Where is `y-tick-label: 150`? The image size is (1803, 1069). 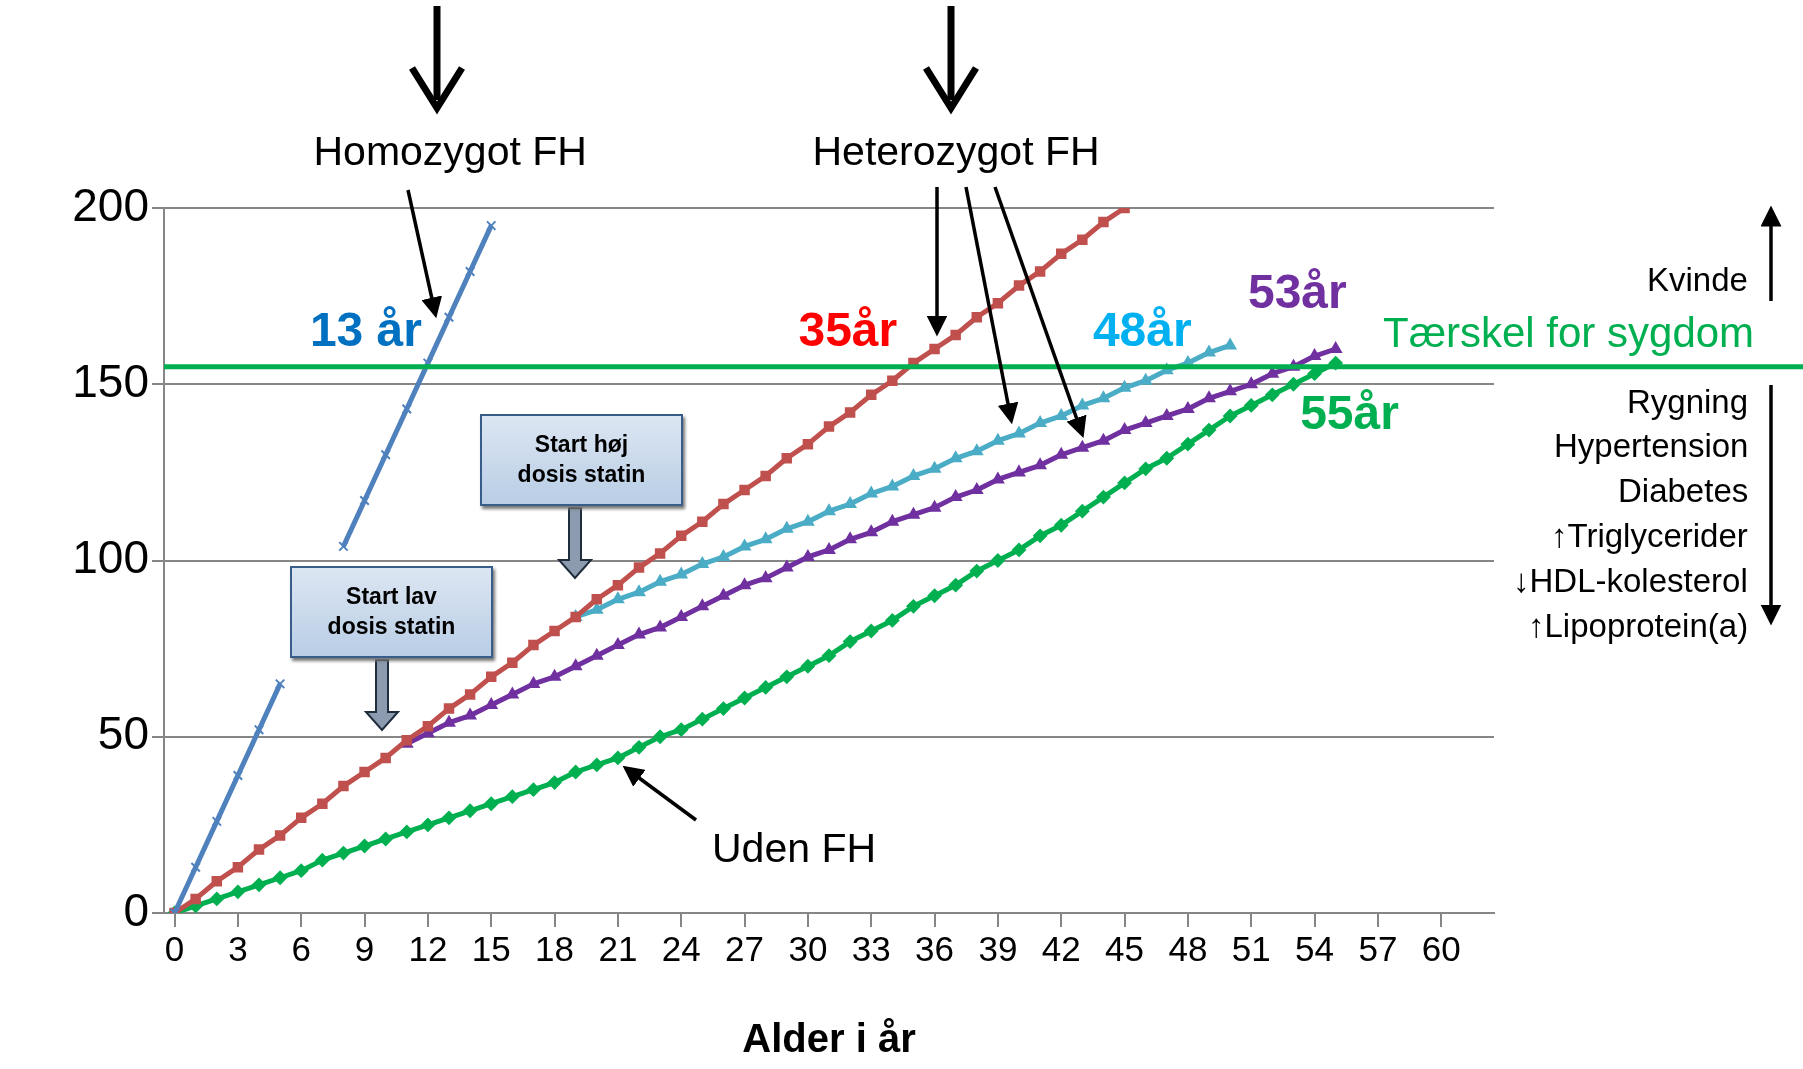
y-tick-label: 150 is located at coordinates (110, 380).